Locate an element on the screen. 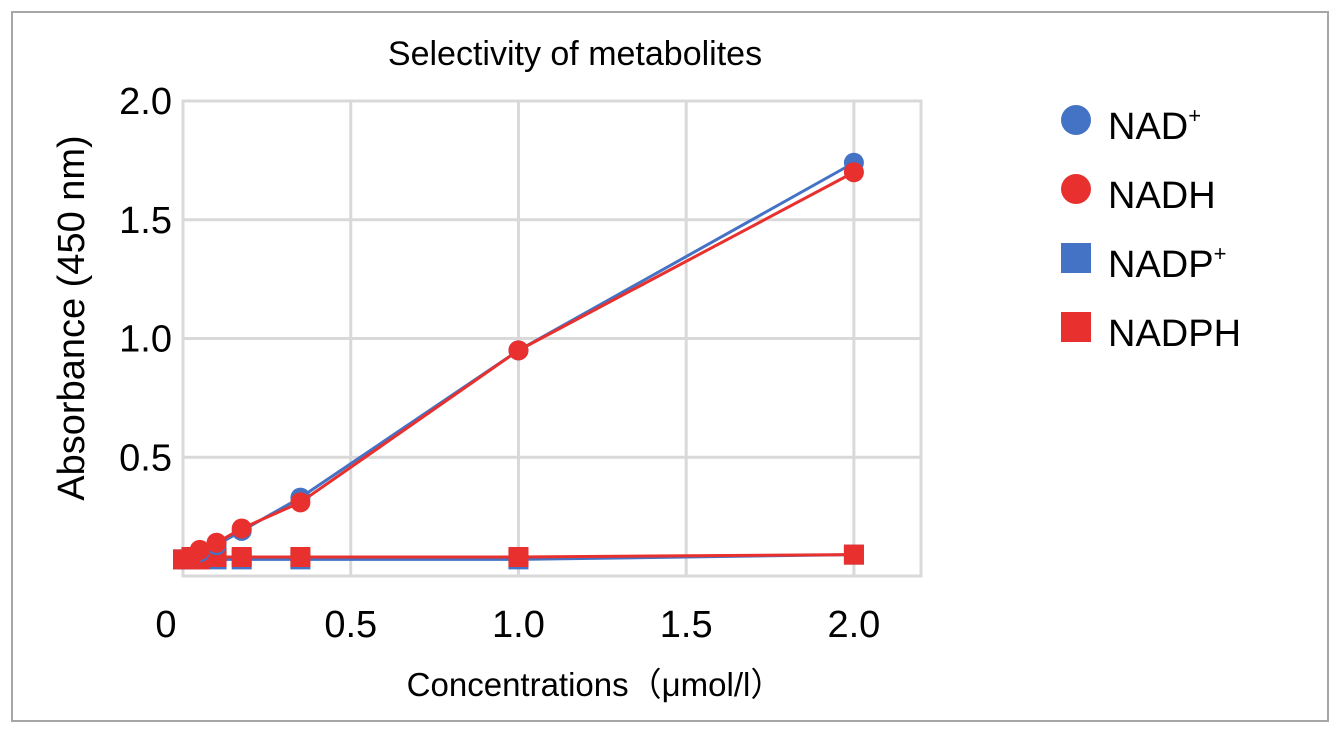 The image size is (1344, 739). x-tick-label: 1.5 is located at coordinates (686, 625).